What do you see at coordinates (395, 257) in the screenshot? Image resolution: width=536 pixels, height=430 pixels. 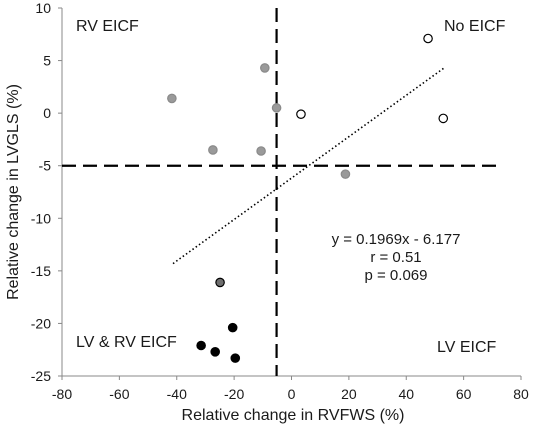 I see `correlation-r: r = 0.51` at bounding box center [395, 257].